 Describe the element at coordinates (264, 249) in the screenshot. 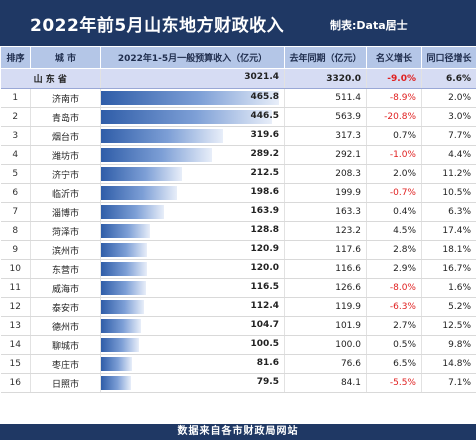

I see `revenue-value: 120.9` at that location.